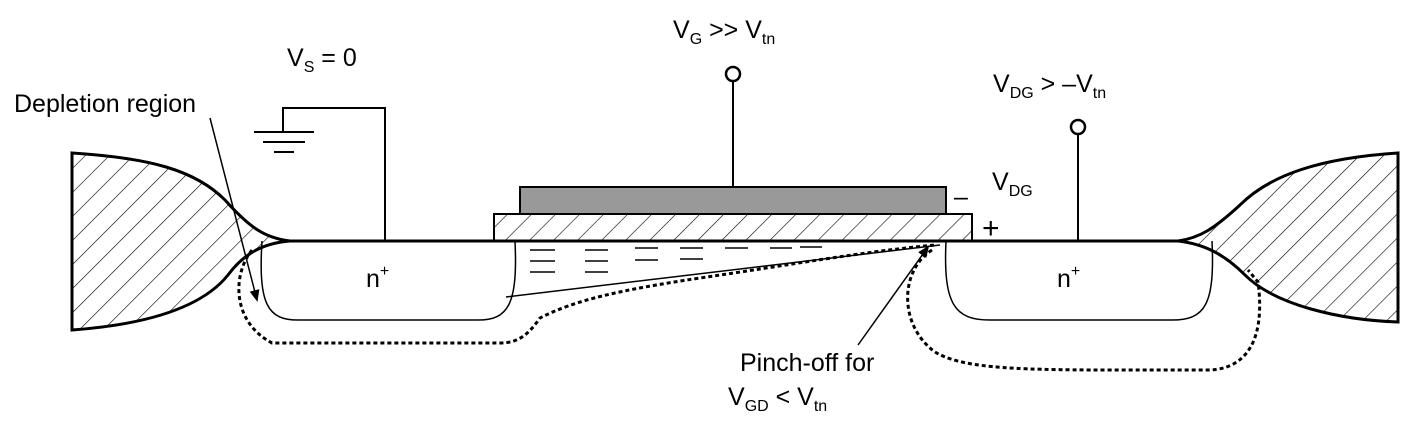 This screenshot has height=425, width=1412. Describe the element at coordinates (377, 278) in the screenshot. I see `source-n-plus-label: n+` at that location.